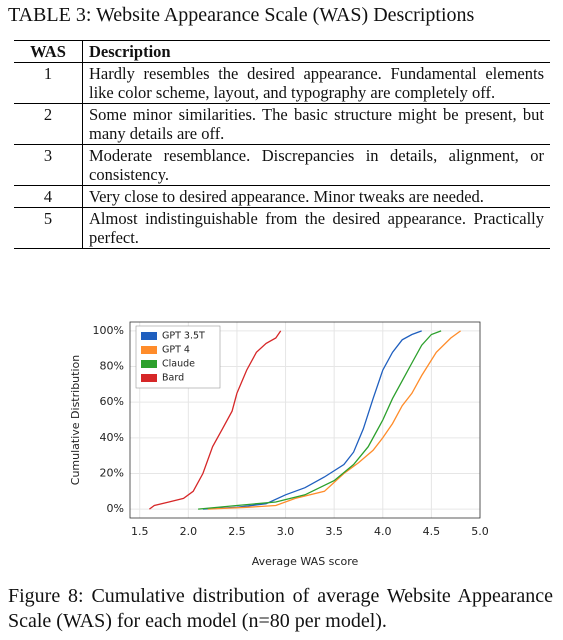 Image resolution: width=563 pixels, height=640 pixels. I want to click on legend-label: Bard, so click(173, 378).